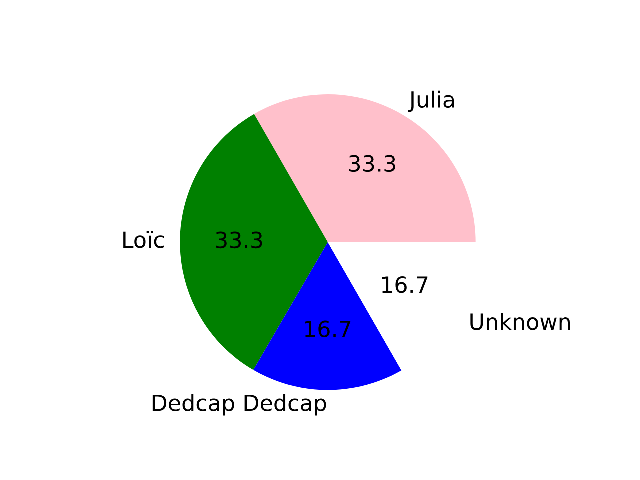 This screenshot has height=480, width=640. I want to click on slice-label: Dedcap Dedcap, so click(239, 405).